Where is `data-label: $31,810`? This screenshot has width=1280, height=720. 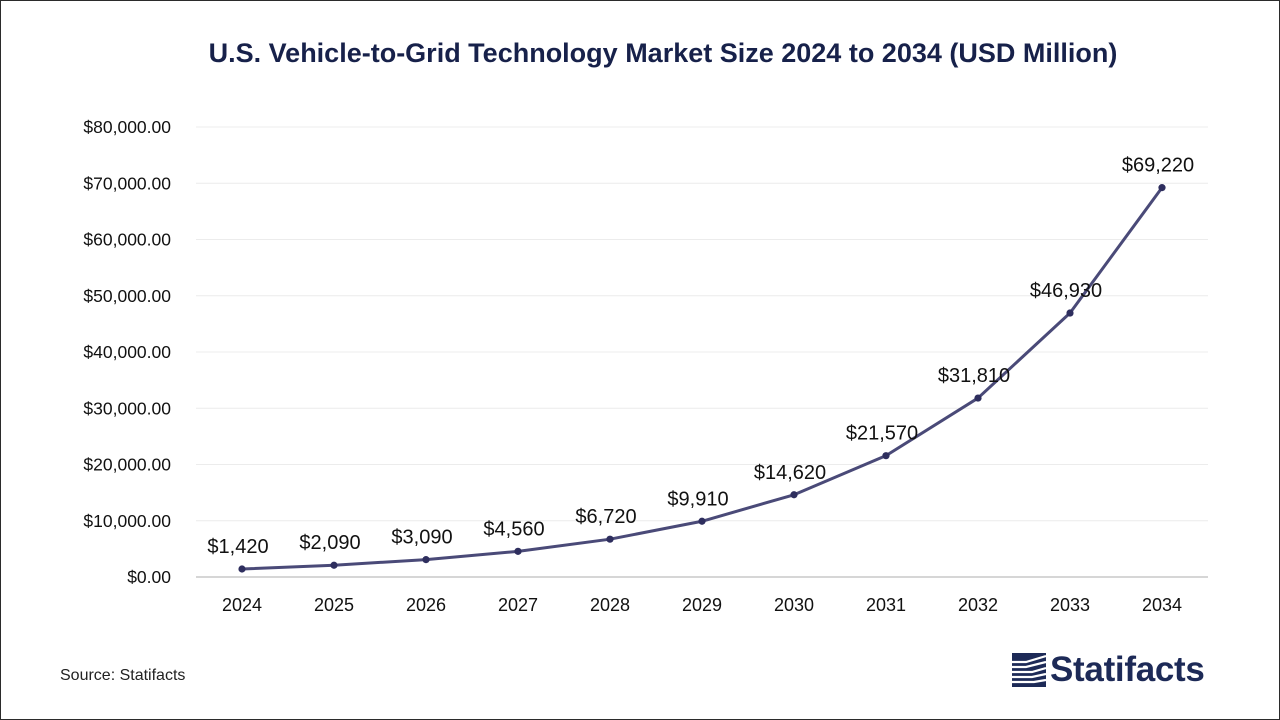
data-label: $31,810 is located at coordinates (974, 376).